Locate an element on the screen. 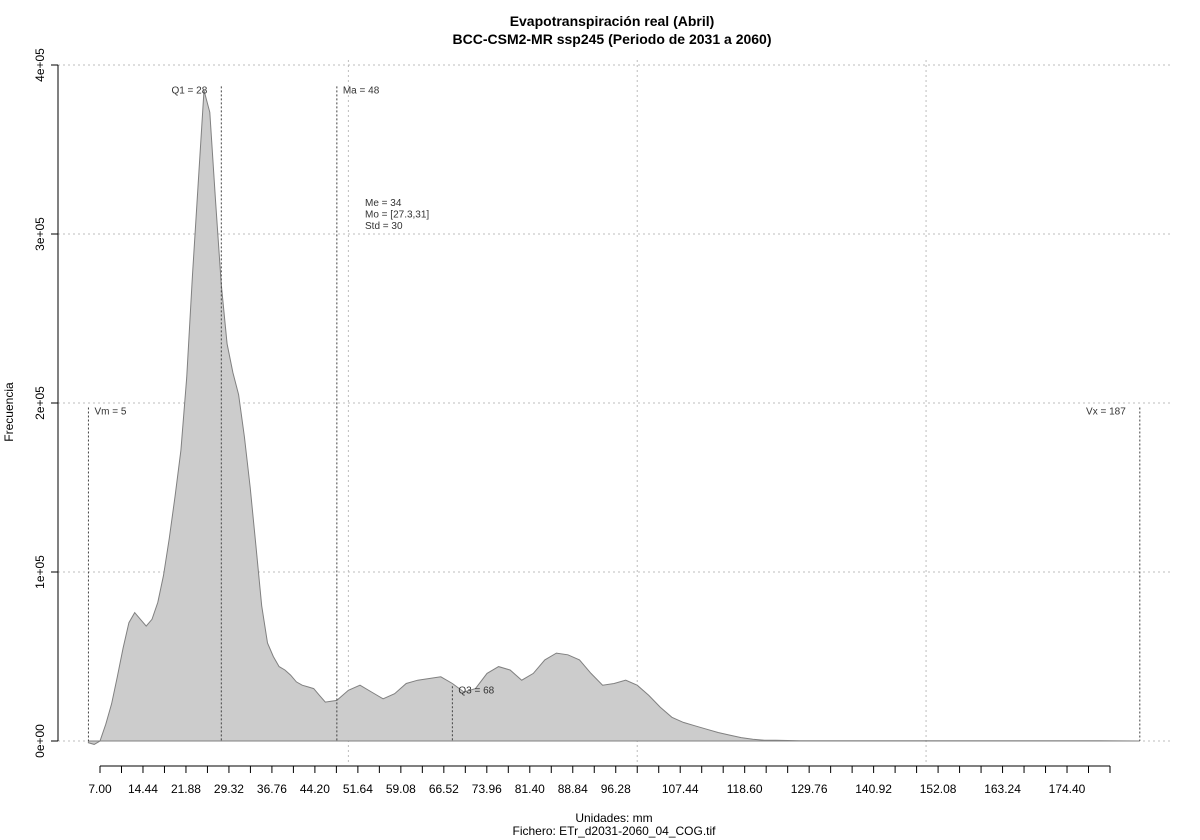 The height and width of the screenshot is (840, 1200). x-tick-label: 36.76 is located at coordinates (272, 789).